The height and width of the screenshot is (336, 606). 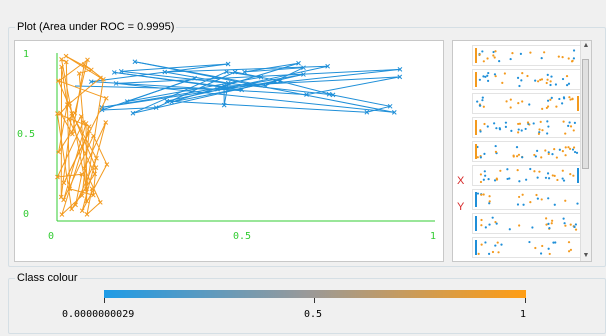 What do you see at coordinates (26, 214) in the screenshot?
I see `y-tick-0: 0` at bounding box center [26, 214].